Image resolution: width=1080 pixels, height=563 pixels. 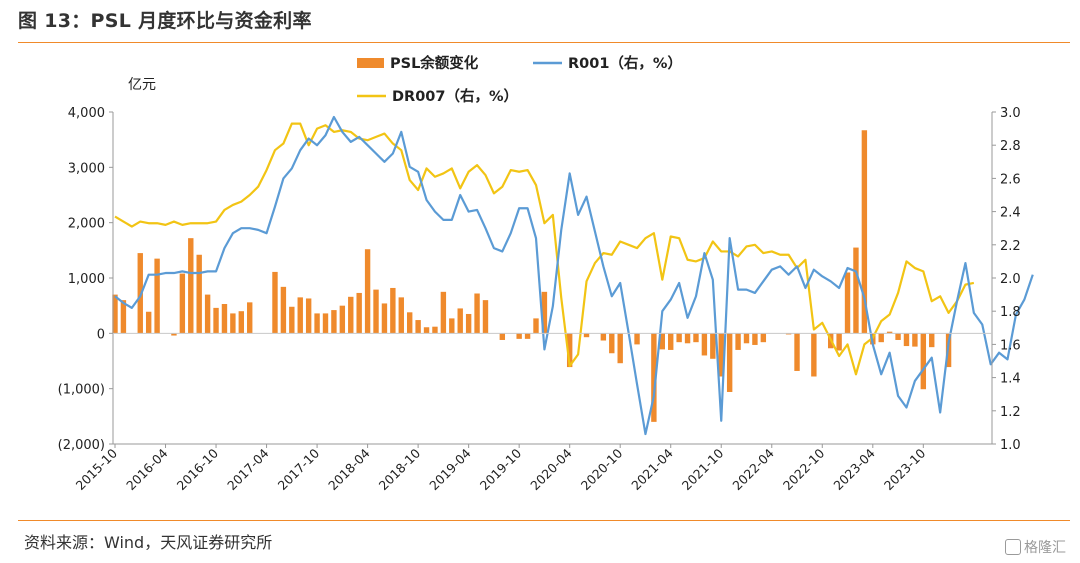 I want to click on x-tick-label: 2017-10, so click(x=299, y=469).